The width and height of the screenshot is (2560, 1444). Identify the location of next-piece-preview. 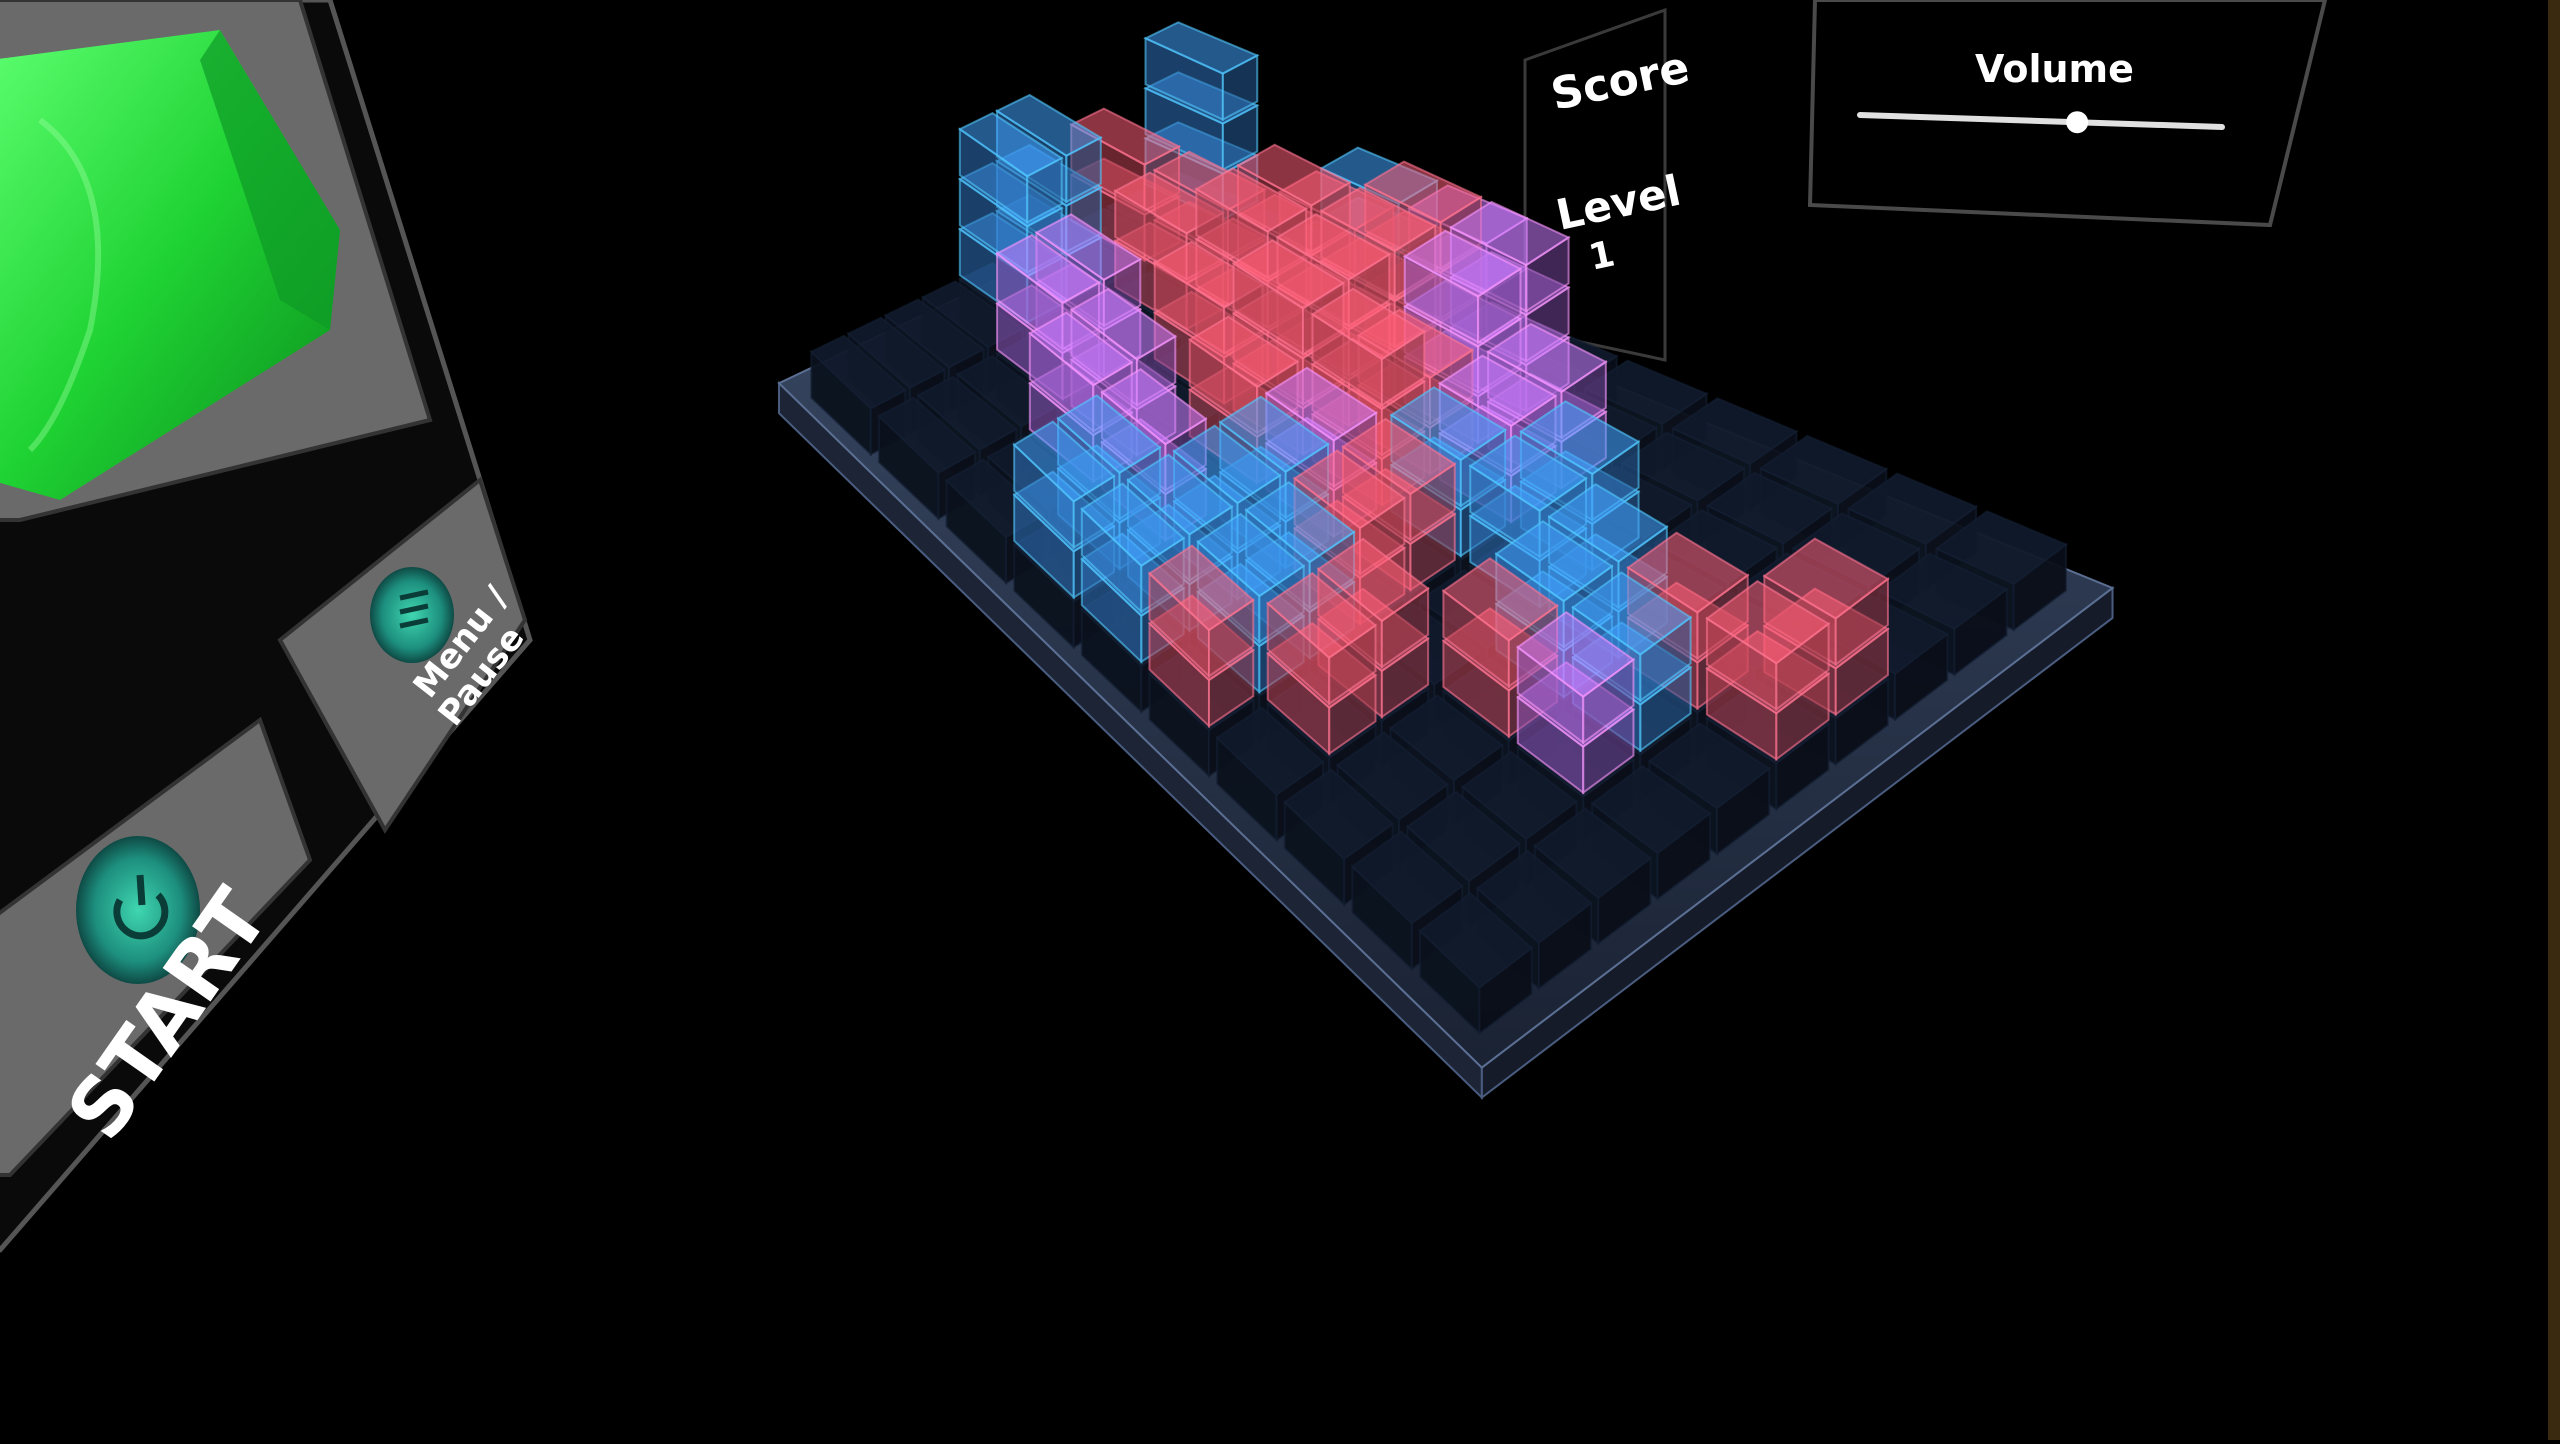
(170, 265).